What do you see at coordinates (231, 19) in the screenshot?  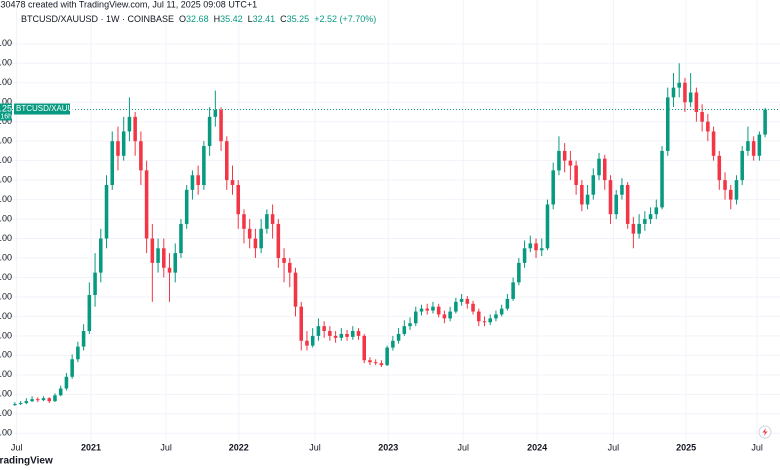 I see `legend-ohlc-value: 35.42` at bounding box center [231, 19].